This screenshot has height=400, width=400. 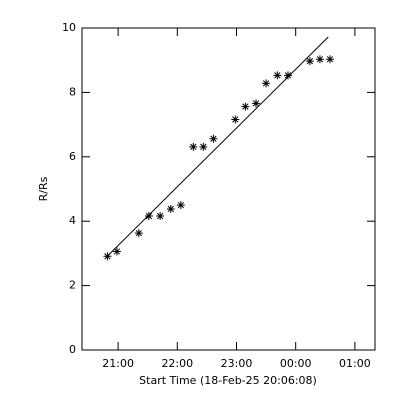 What do you see at coordinates (72, 91) in the screenshot?
I see `y-tick-label: 8` at bounding box center [72, 91].